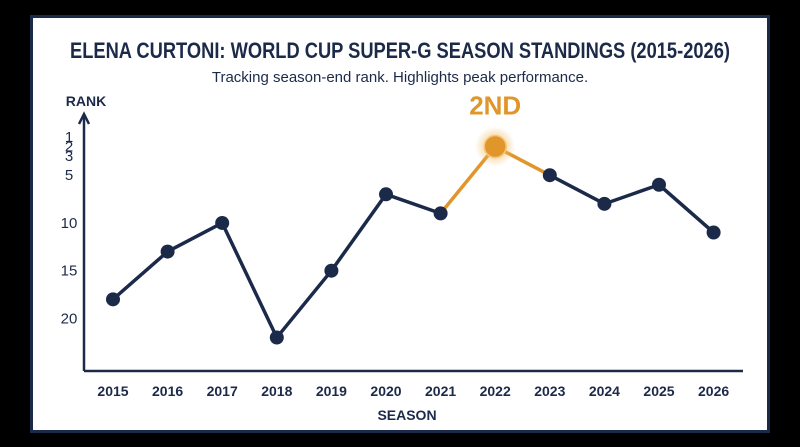  I want to click on x-tick-label: 2018, so click(276, 391).